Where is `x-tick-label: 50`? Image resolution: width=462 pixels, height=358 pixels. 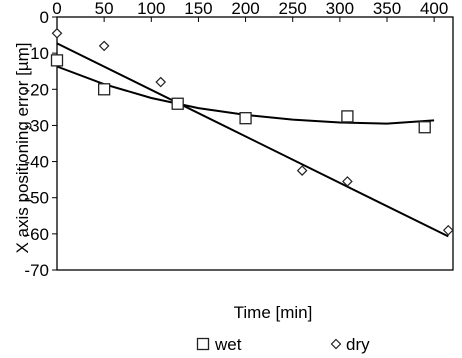
x-tick-label: 50 is located at coordinates (104, 9).